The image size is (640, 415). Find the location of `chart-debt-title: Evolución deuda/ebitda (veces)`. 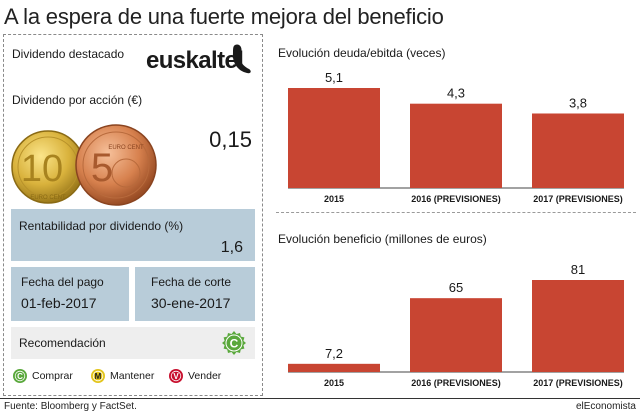

chart-debt-title: Evolución deuda/ebitda (veces) is located at coordinates (362, 53).